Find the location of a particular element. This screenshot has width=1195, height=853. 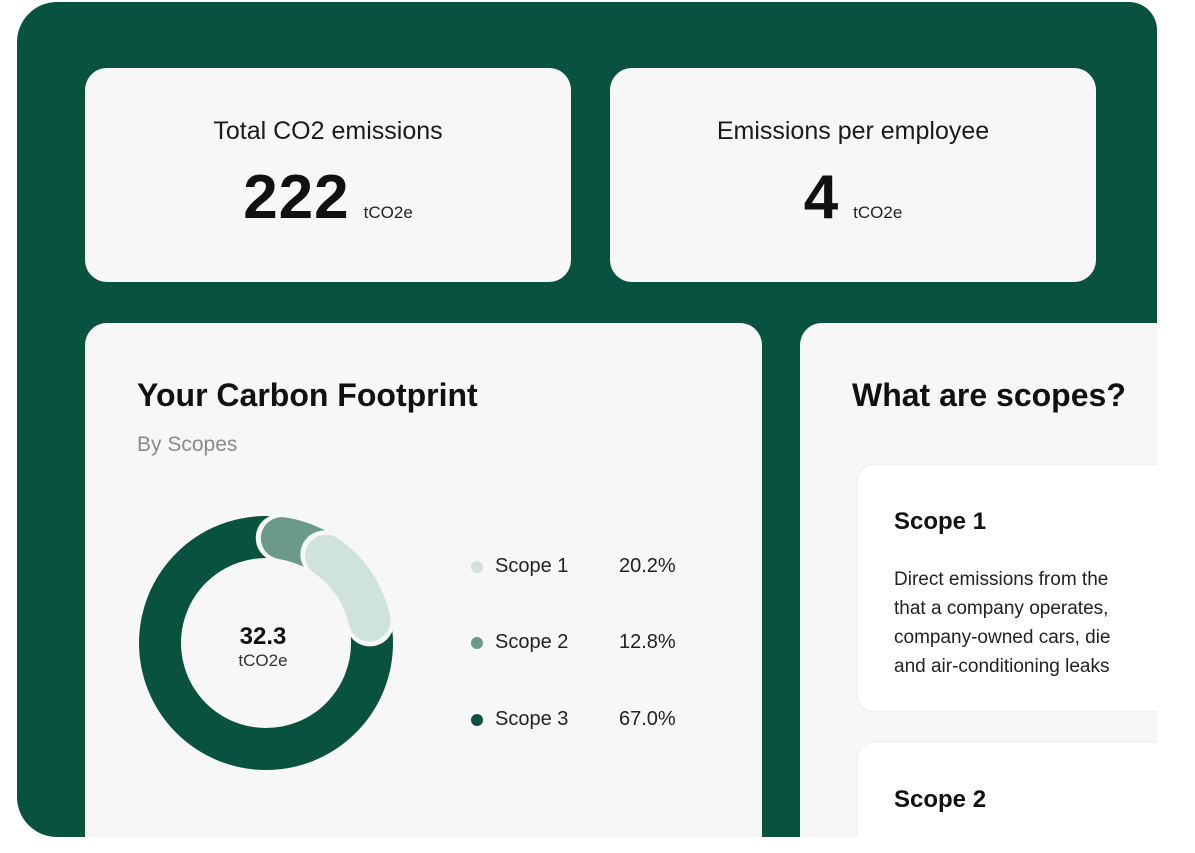

total-emissions-card: Total CO2 emissions 222 tCO2e is located at coordinates (328, 175).